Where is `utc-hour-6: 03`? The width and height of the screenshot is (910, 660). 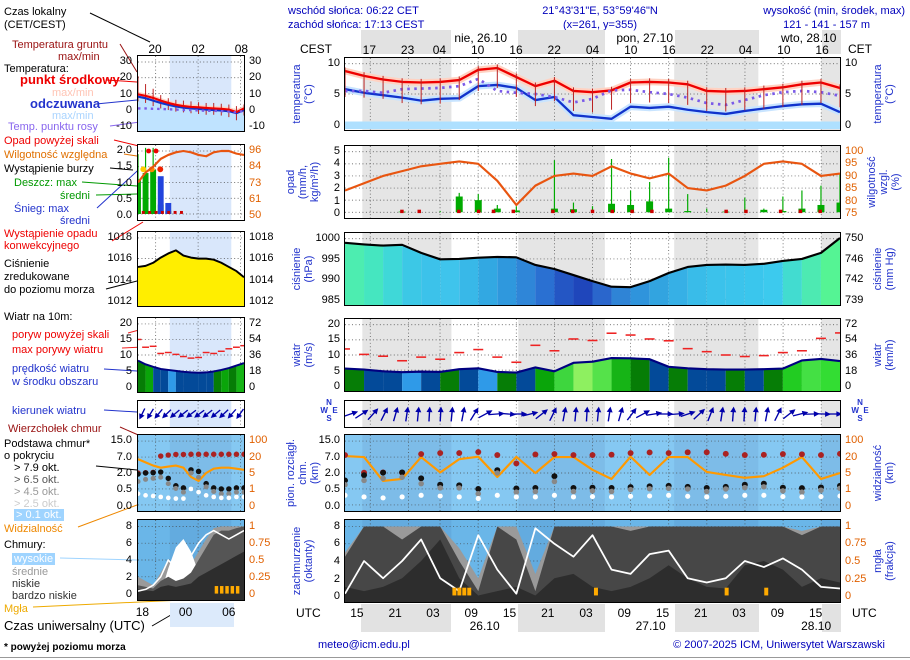
utc-hour-6: 03 is located at coordinates (586, 613).